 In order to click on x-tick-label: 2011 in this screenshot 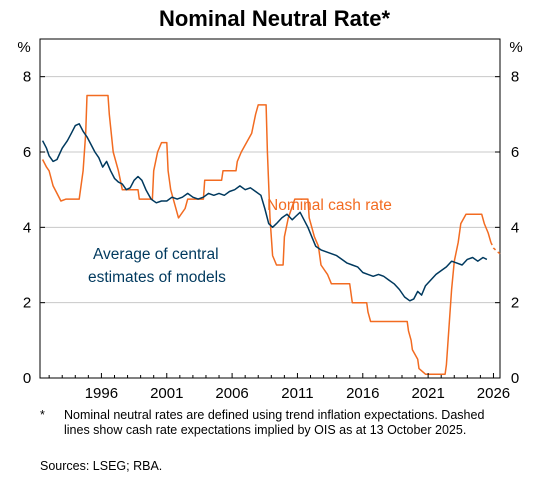, I will do `click(297, 393)`.